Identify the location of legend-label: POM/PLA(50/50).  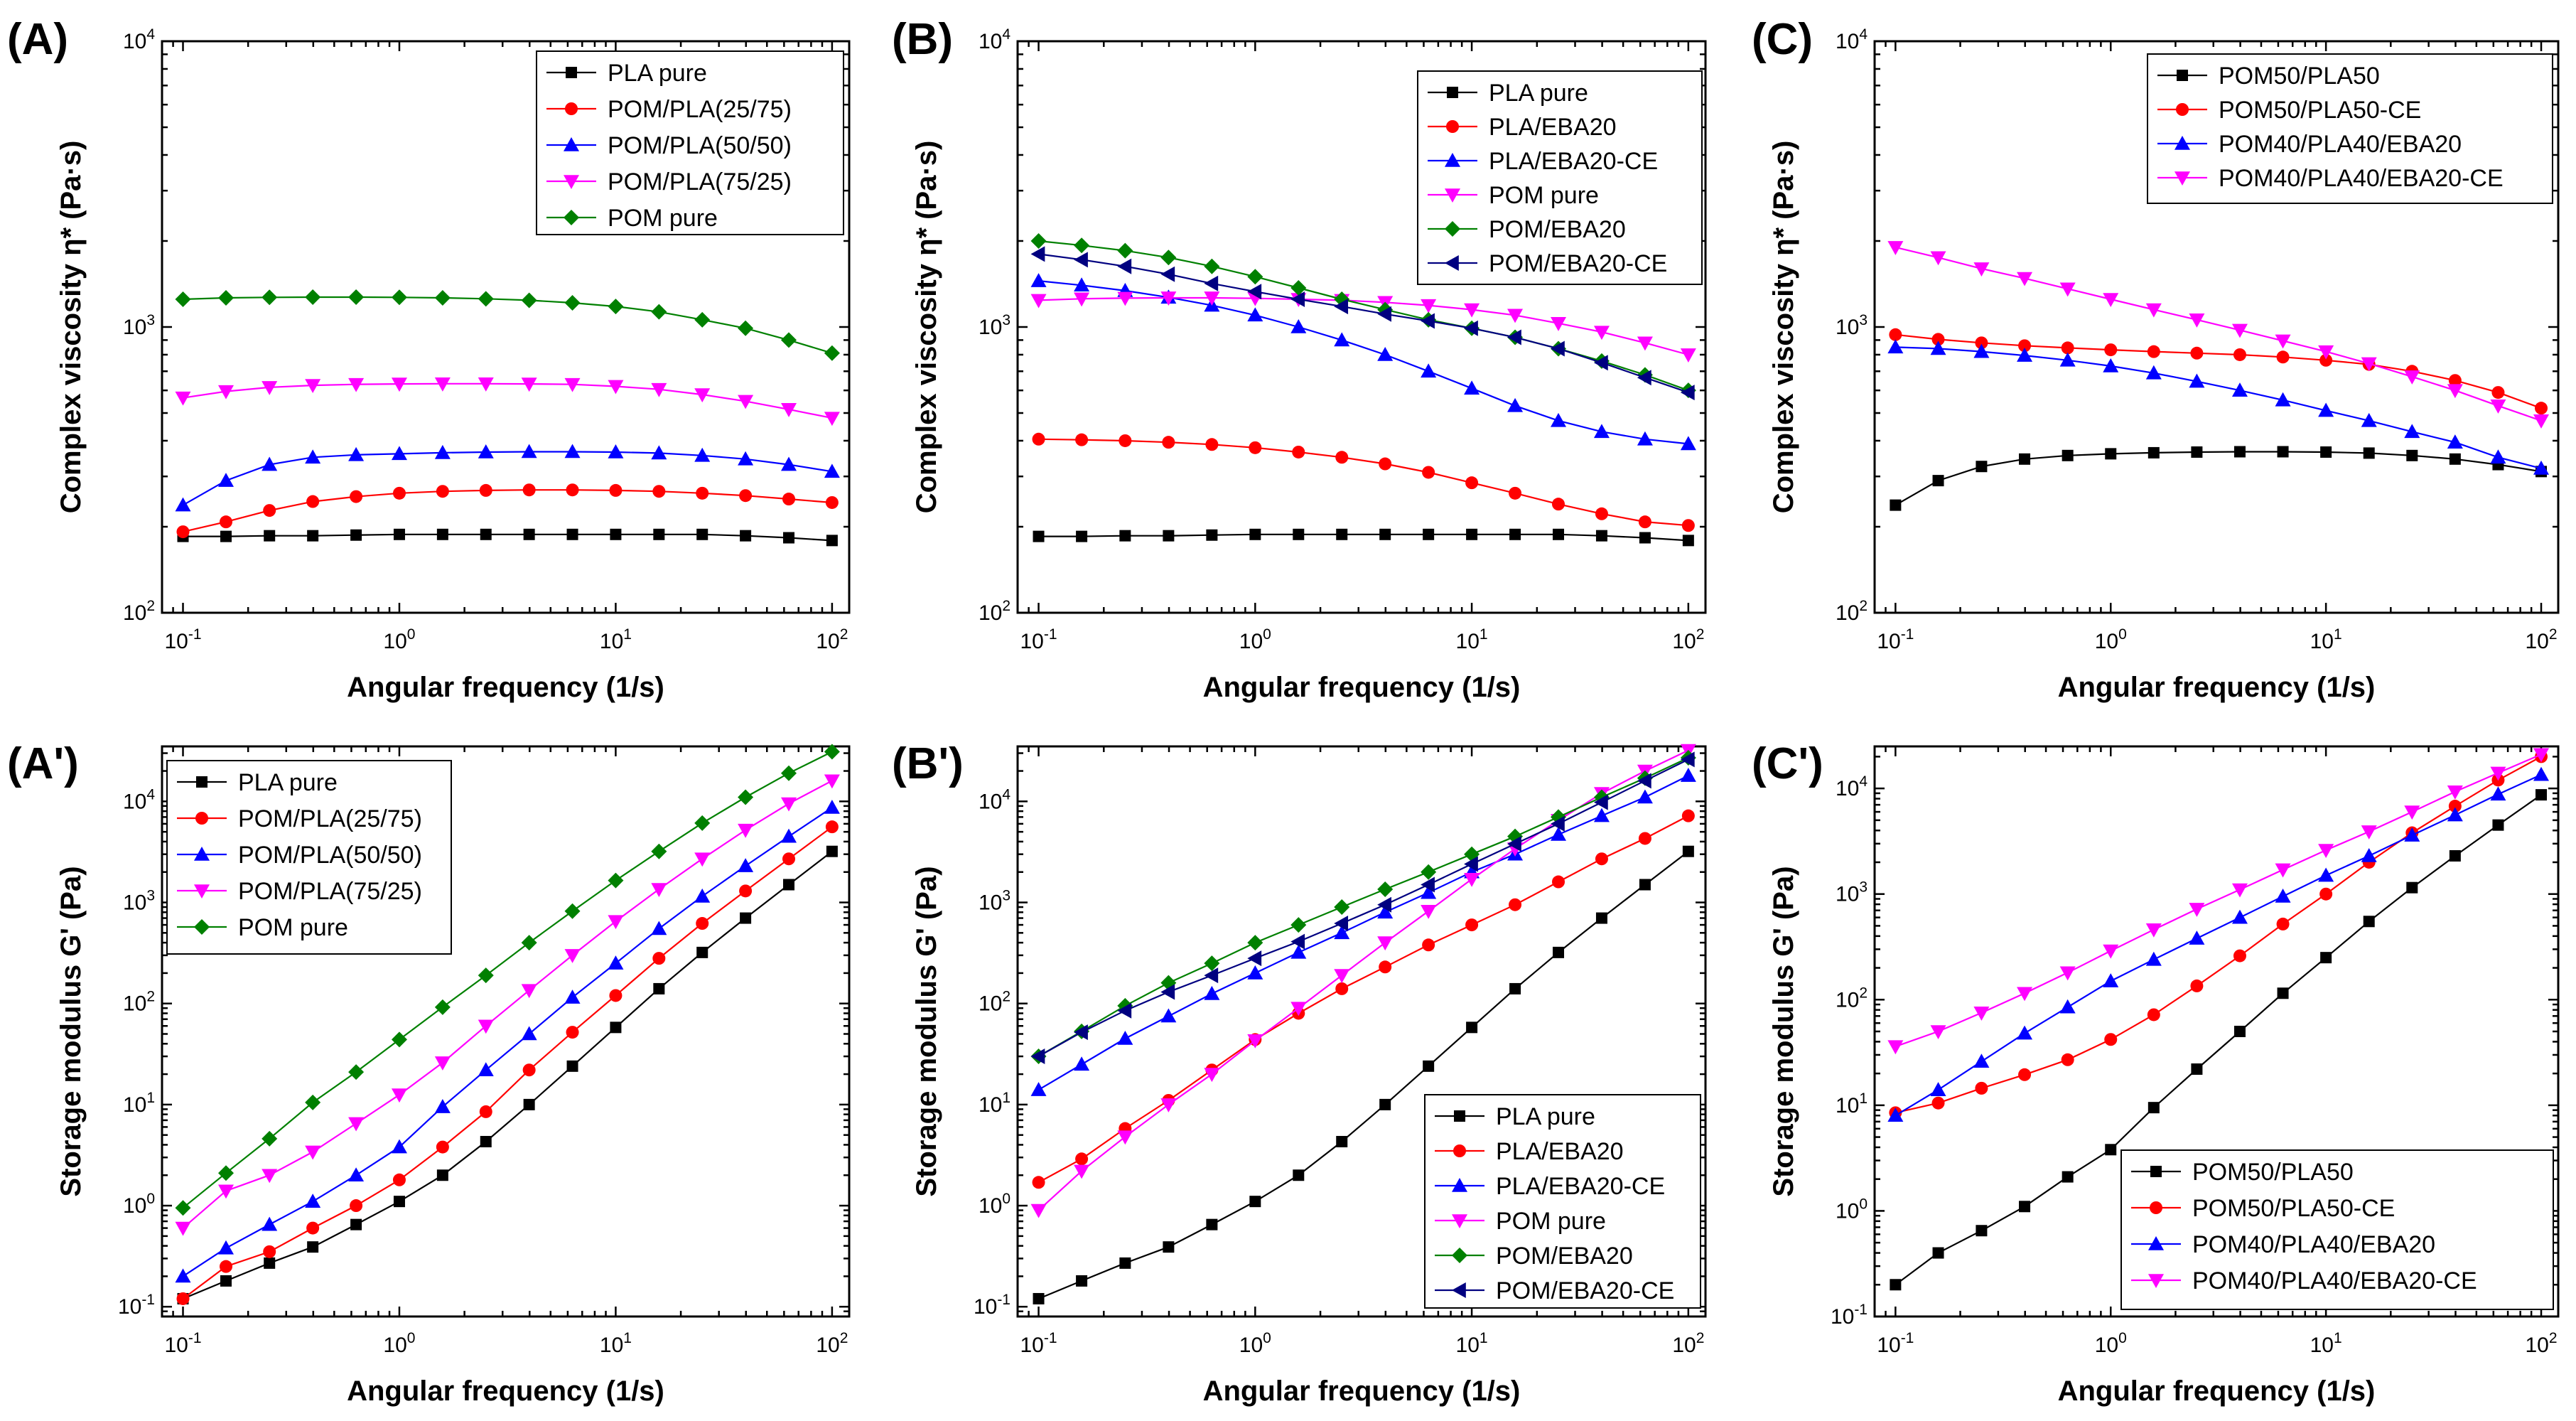
(700, 145).